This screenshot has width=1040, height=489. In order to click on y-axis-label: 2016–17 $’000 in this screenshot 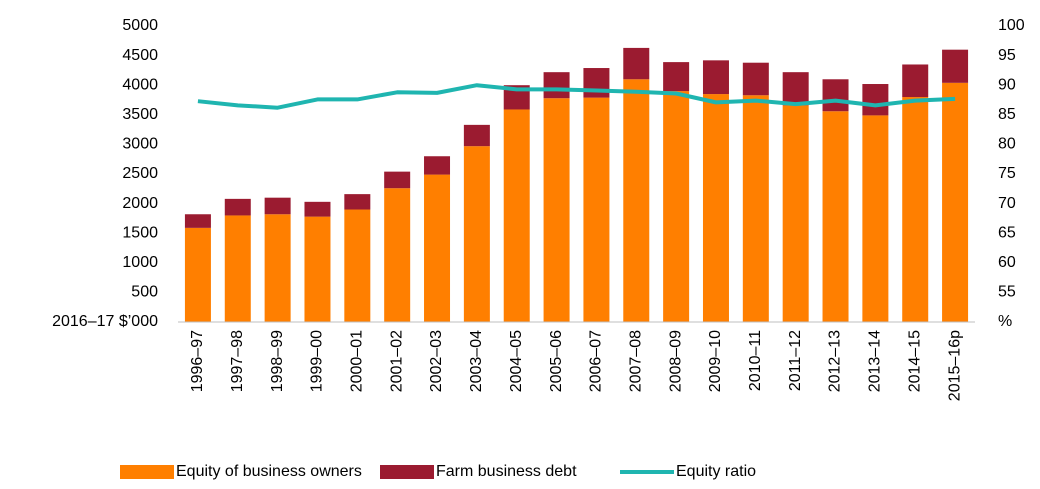, I will do `click(105, 321)`.